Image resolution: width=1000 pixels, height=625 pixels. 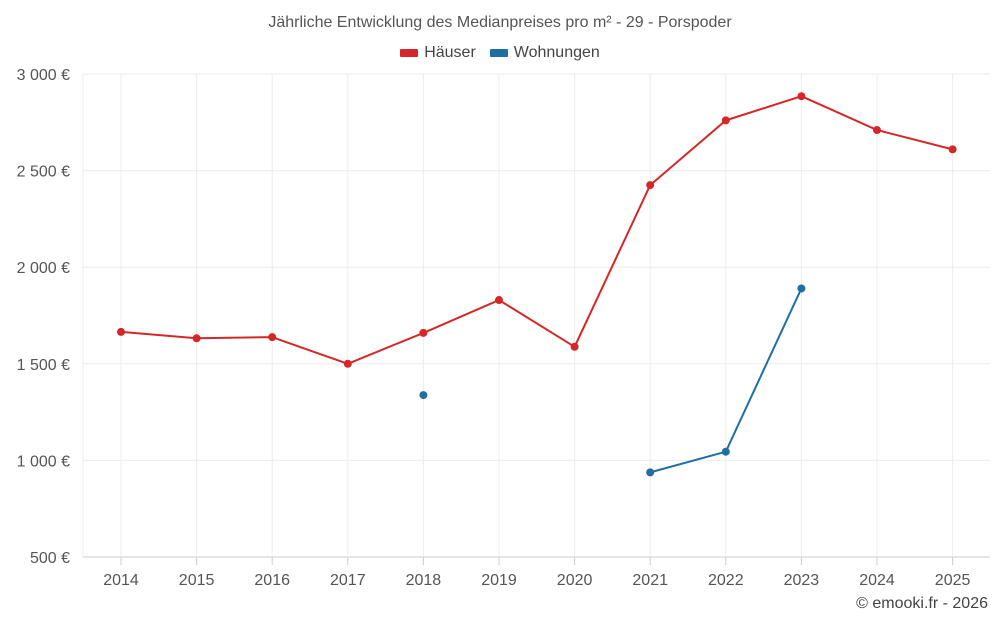 I want to click on y-tick-label: 1 500 €, so click(x=43, y=365).